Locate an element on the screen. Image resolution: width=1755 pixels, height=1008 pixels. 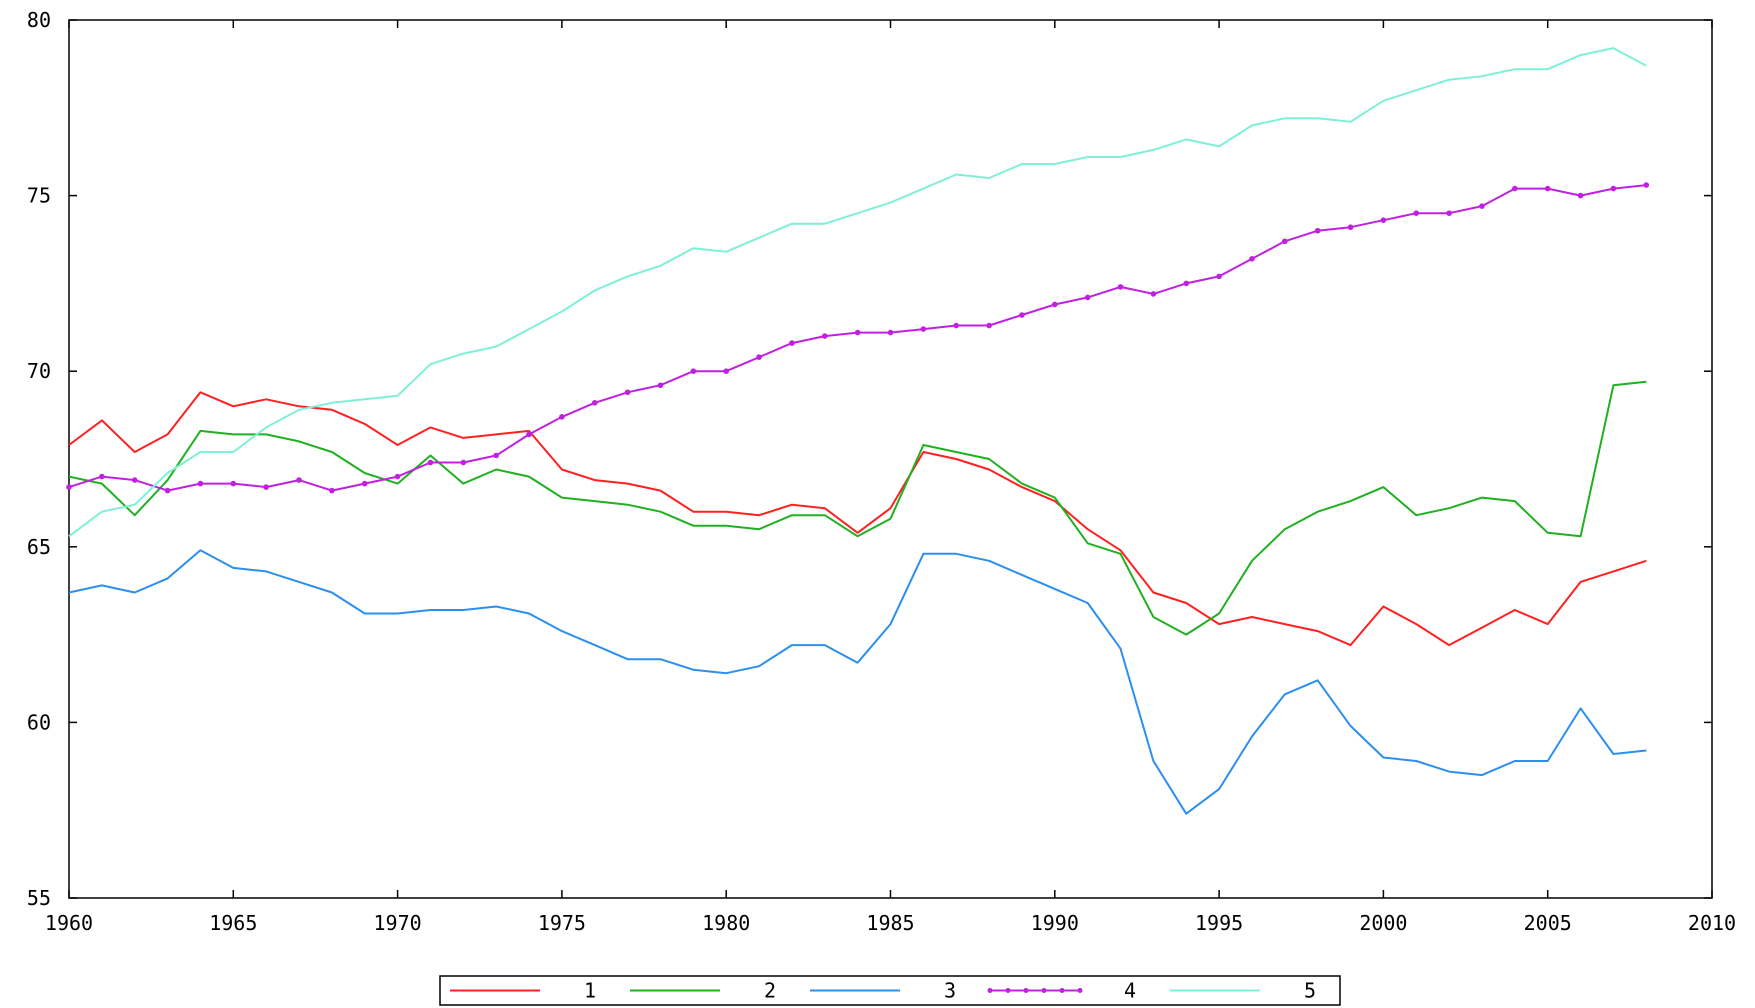
y-tick-label: 55 is located at coordinates (39, 898).